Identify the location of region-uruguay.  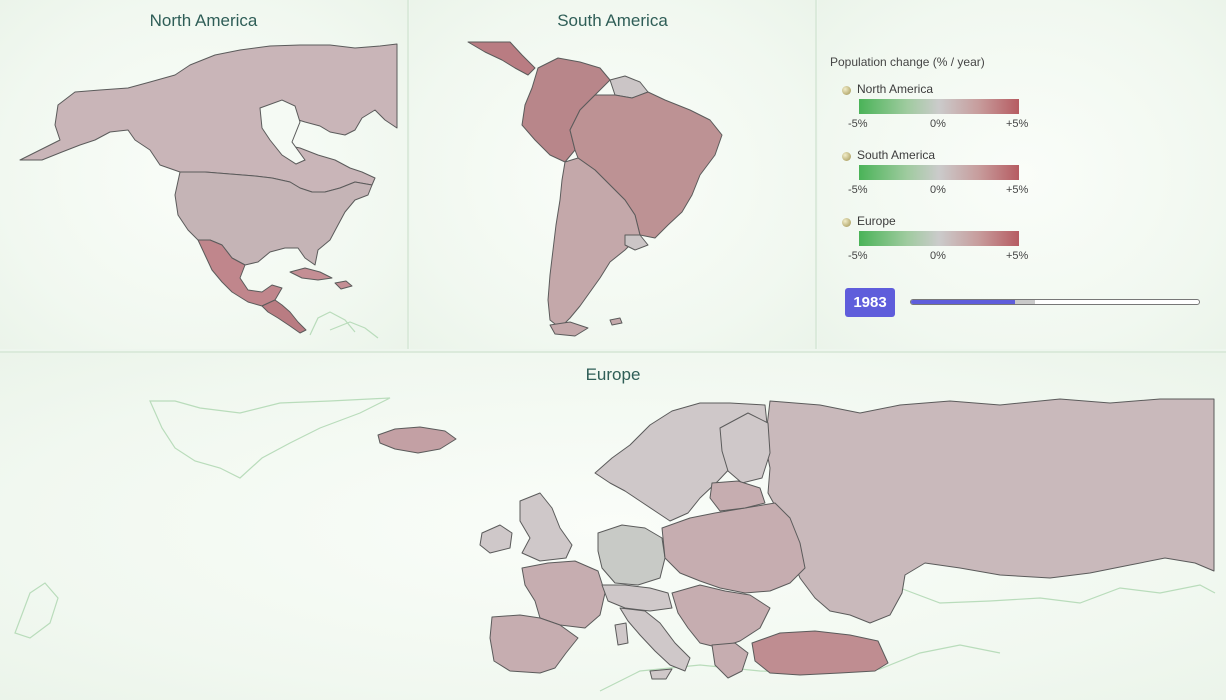
(636, 242).